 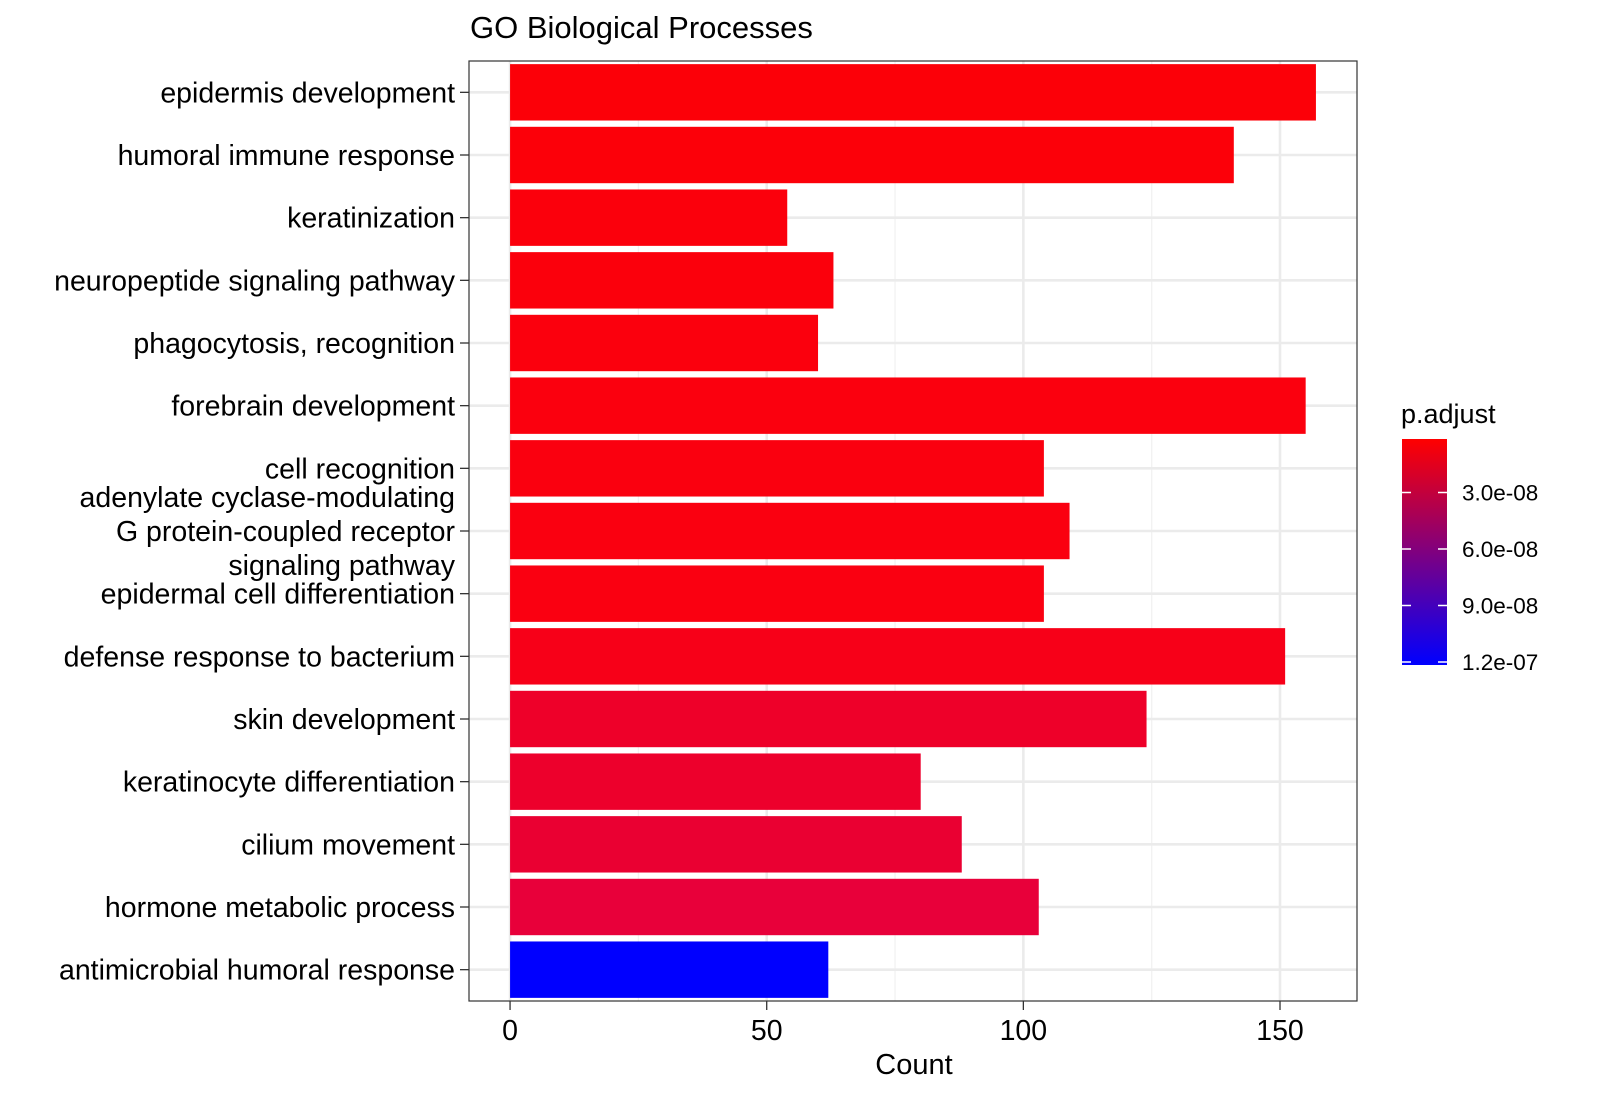 What do you see at coordinates (903, 1024) in the screenshot?
I see `x-axis: 0 50 100 150` at bounding box center [903, 1024].